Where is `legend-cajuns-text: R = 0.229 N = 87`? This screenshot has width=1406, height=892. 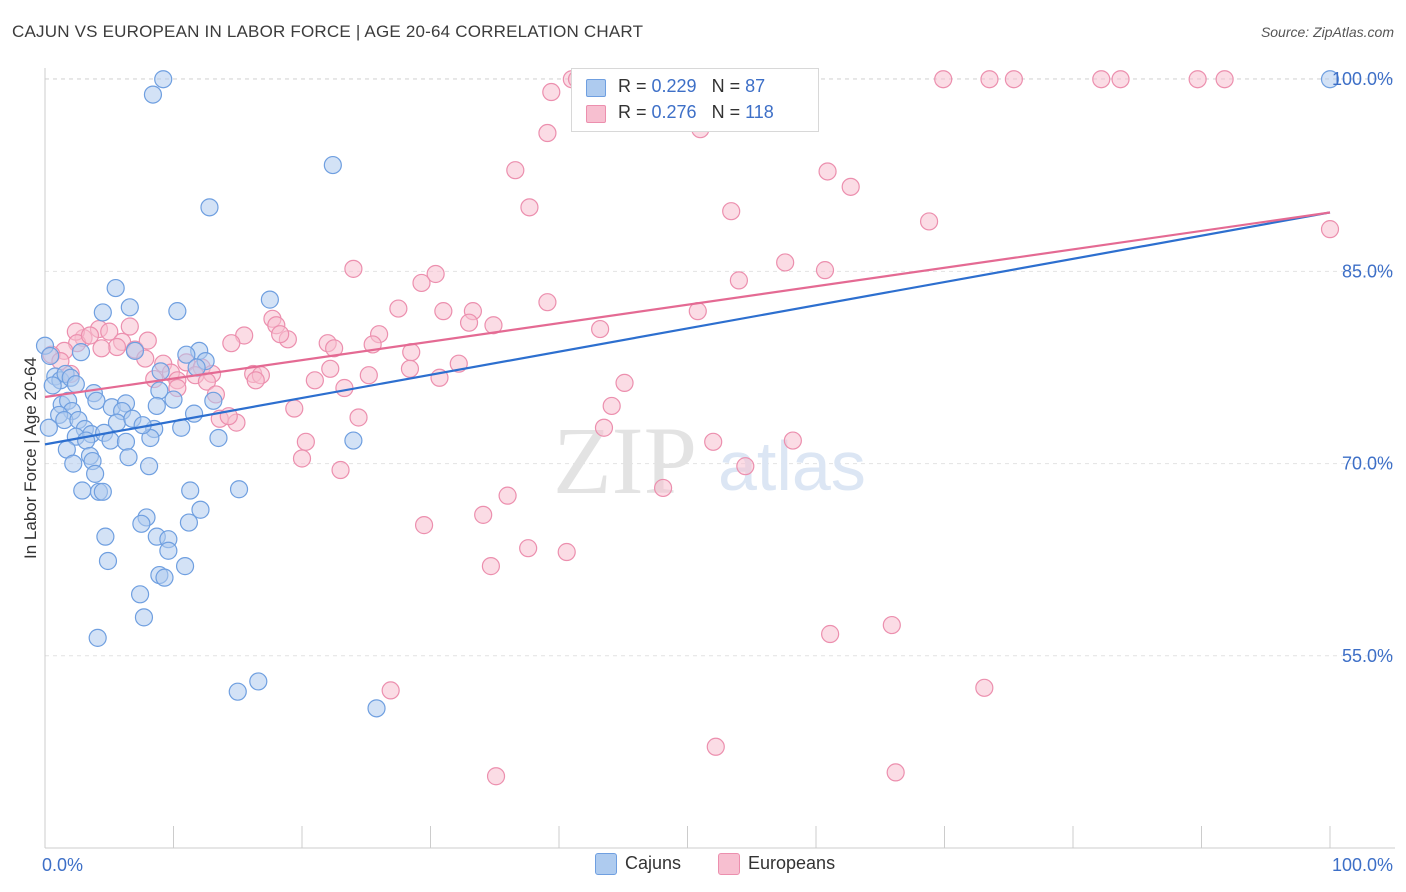
legend-cajuns-text: R = 0.229 N = 87 is located at coordinates (692, 86).